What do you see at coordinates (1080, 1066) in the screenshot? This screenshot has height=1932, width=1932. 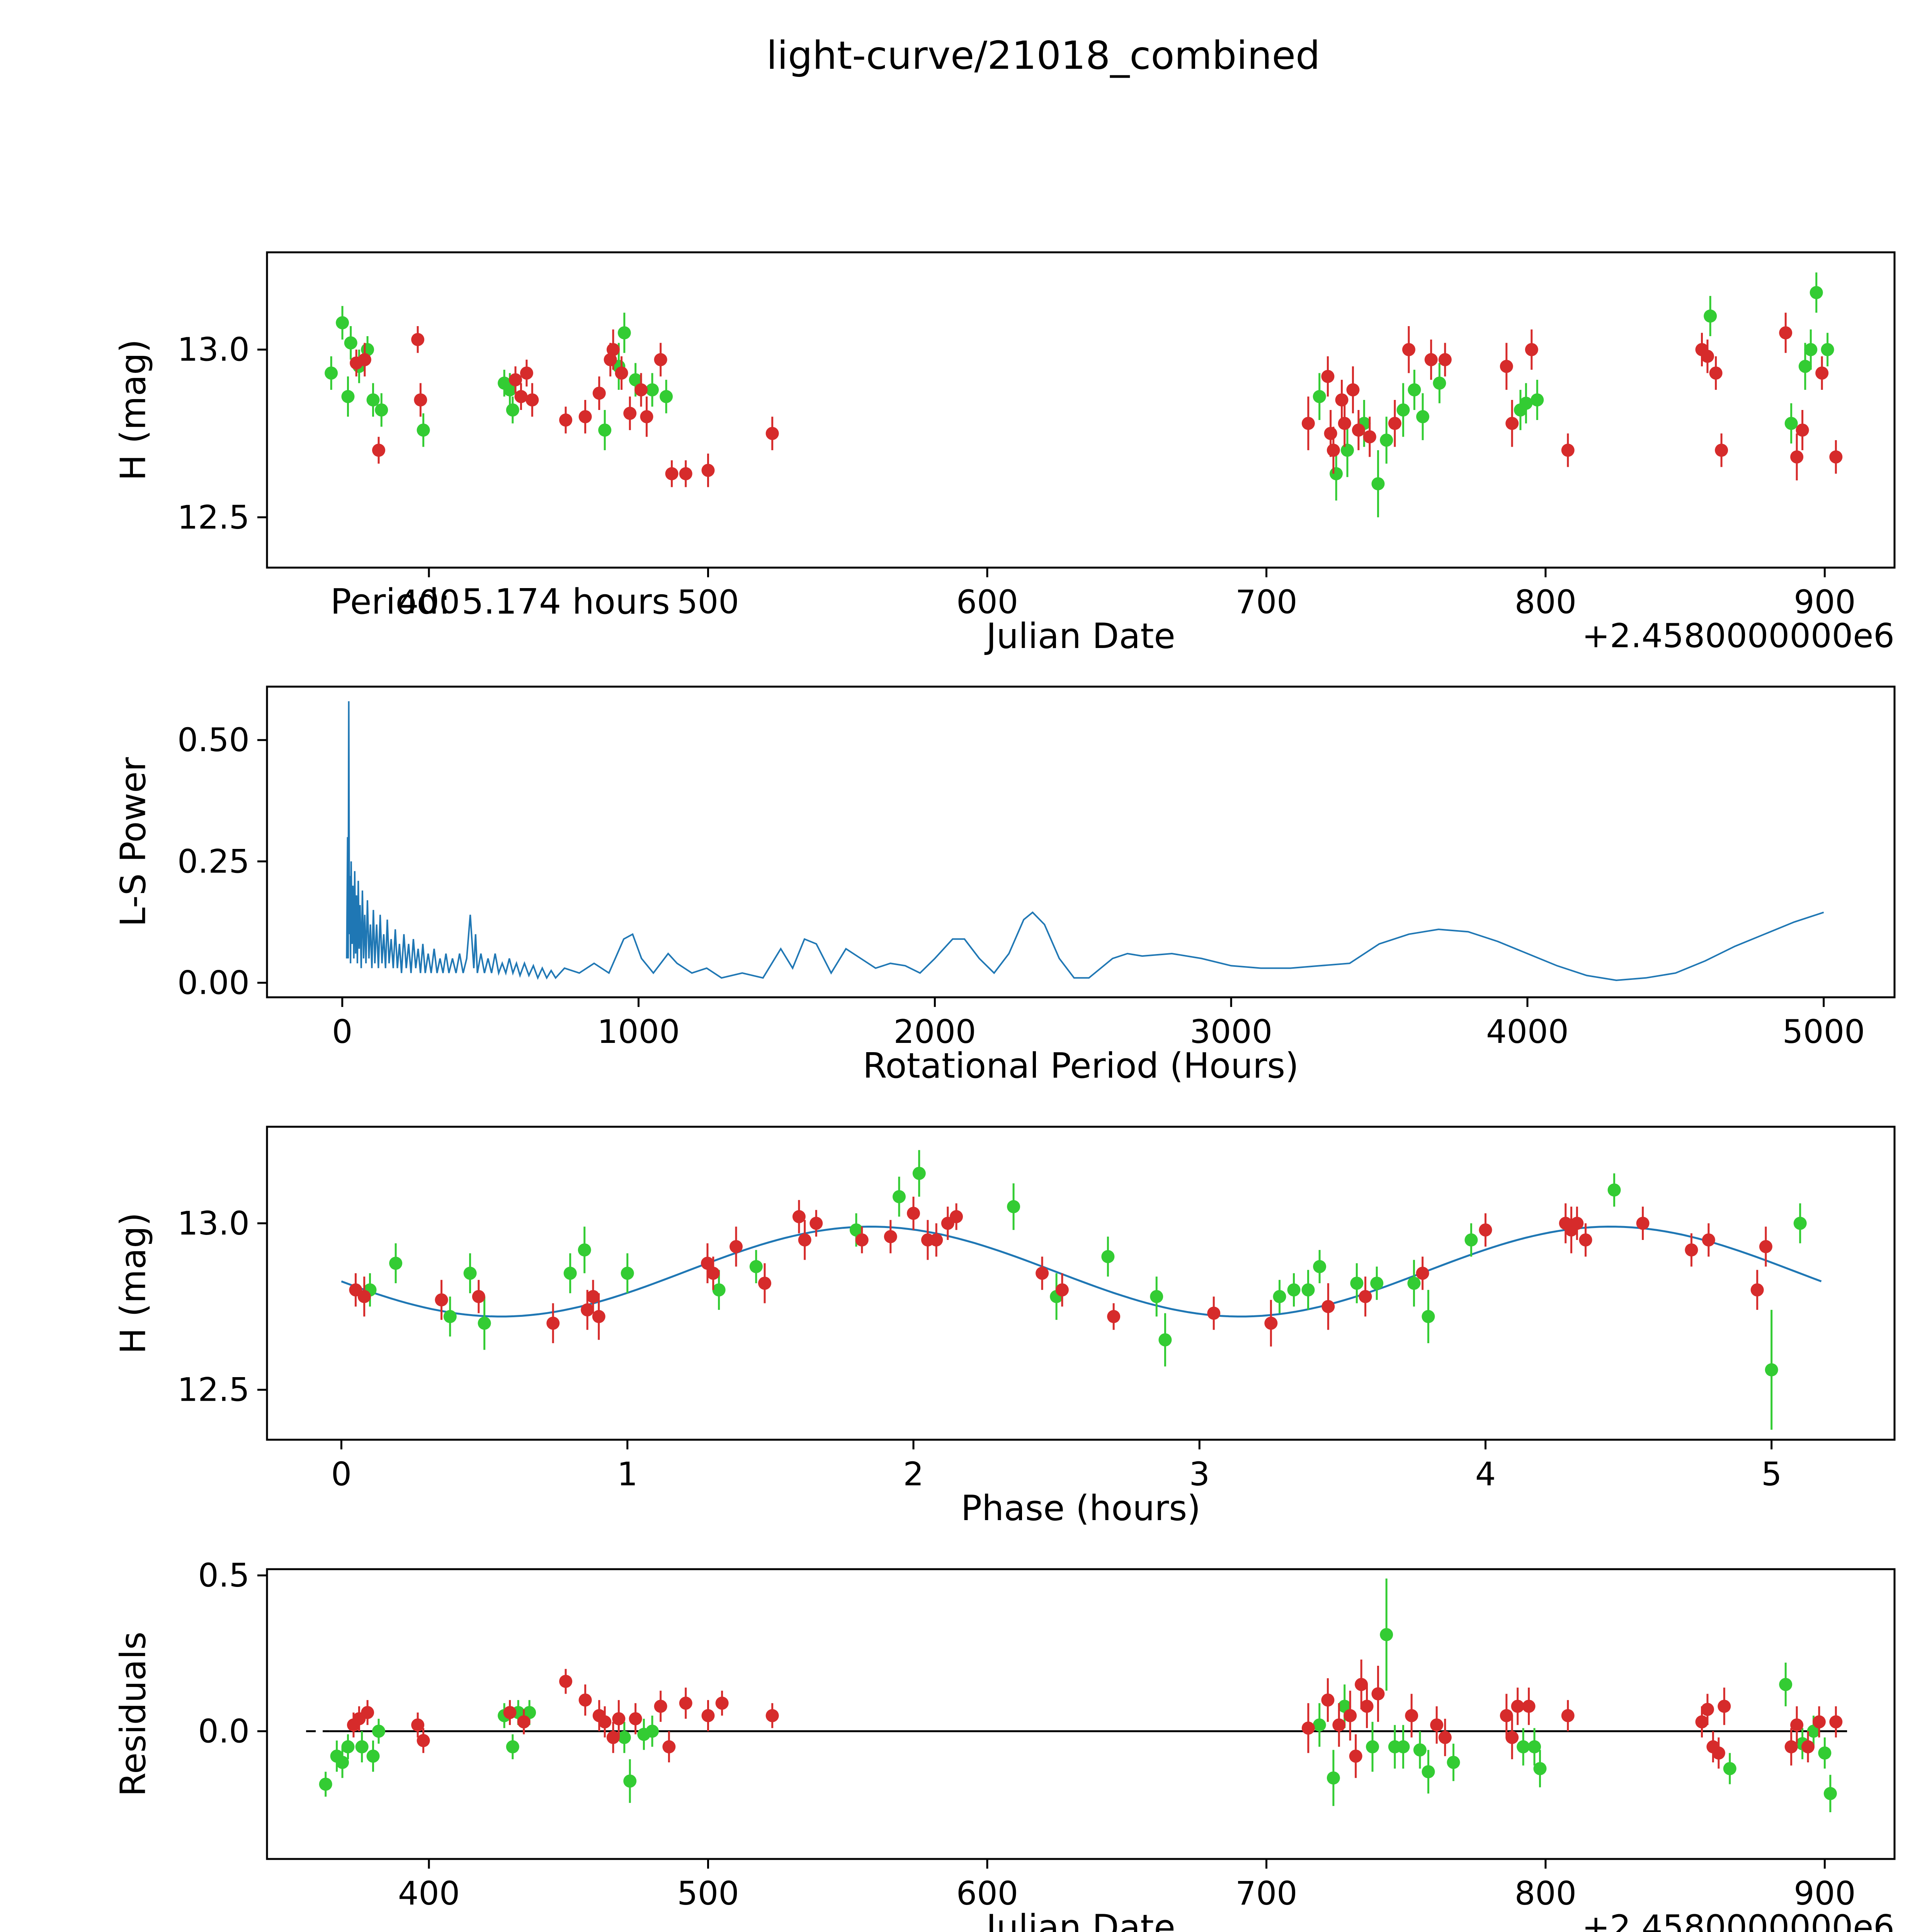 I see `periodogram-x-axis-label: Rotational Period (Hours)` at bounding box center [1080, 1066].